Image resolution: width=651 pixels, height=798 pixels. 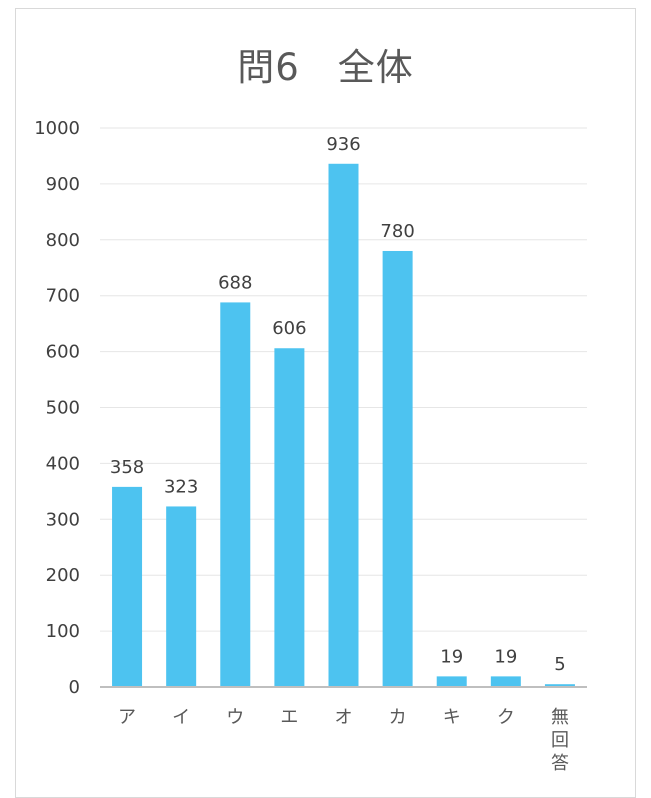 I want to click on data-label: 358, so click(x=127, y=467).